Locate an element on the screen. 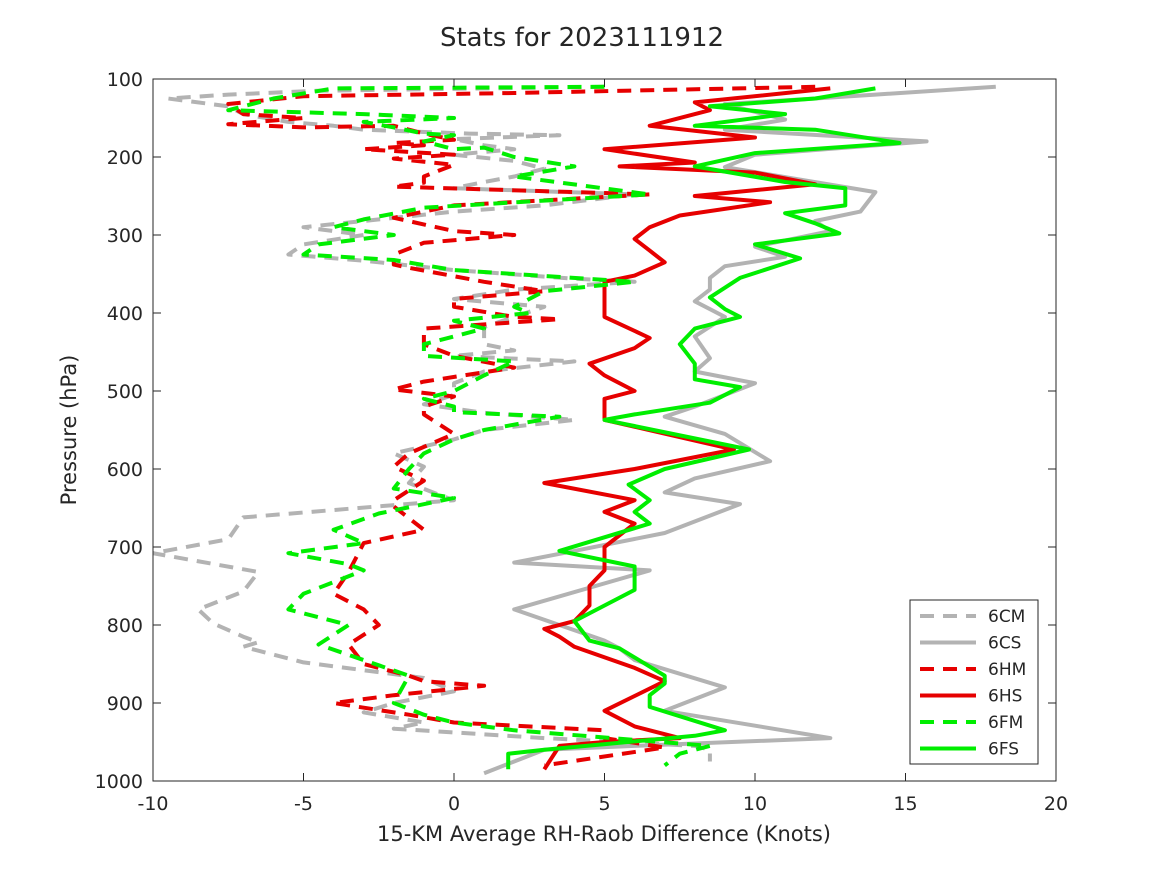 Image resolution: width=1167 pixels, height=875 pixels. y-tick-label: 200 is located at coordinates (125, 158).